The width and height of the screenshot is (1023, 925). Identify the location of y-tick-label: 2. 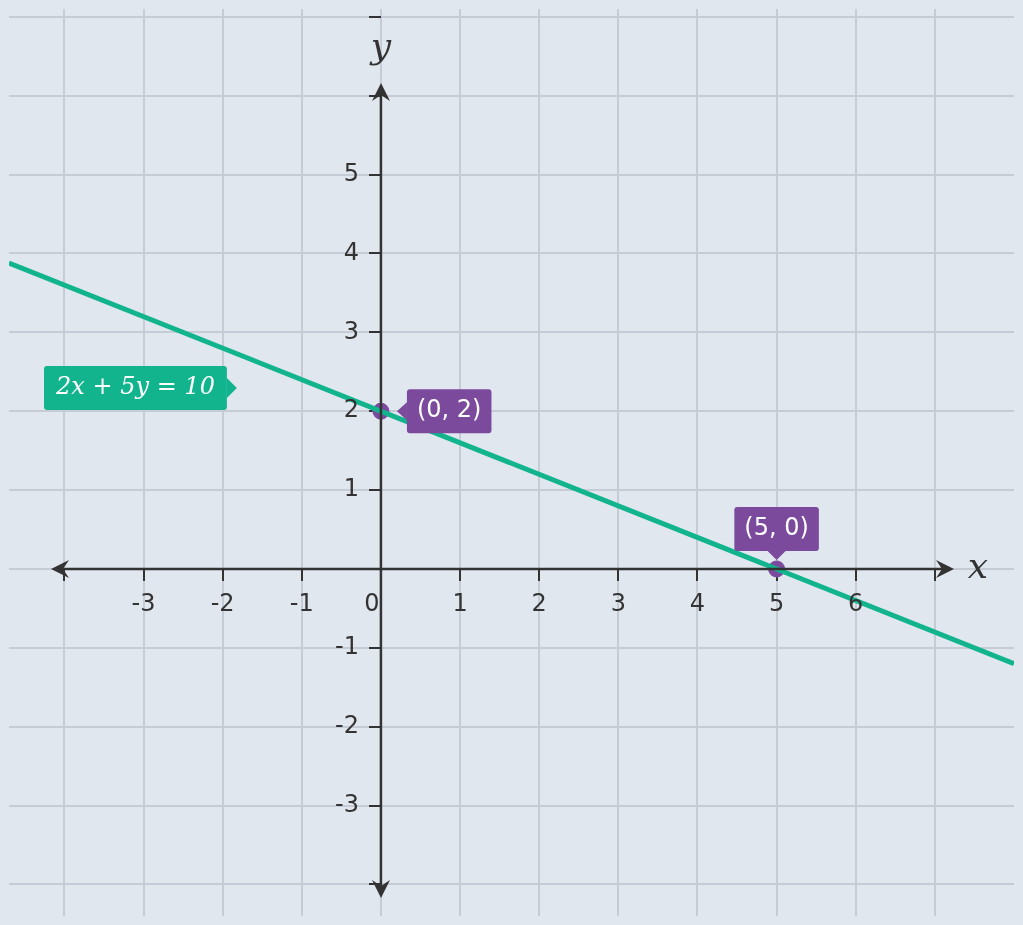
(351, 409).